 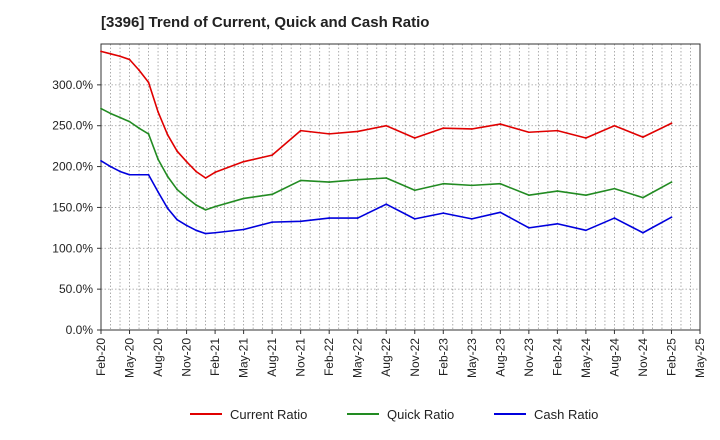 I want to click on x-tick-label: Feb-21, so click(x=215, y=357).